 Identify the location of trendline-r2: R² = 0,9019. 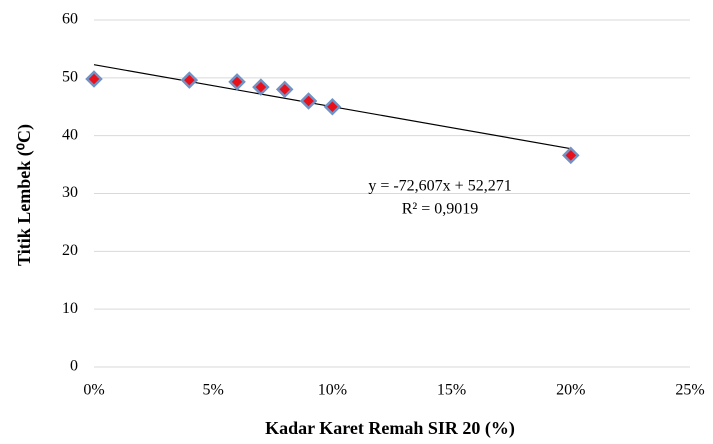
(440, 209).